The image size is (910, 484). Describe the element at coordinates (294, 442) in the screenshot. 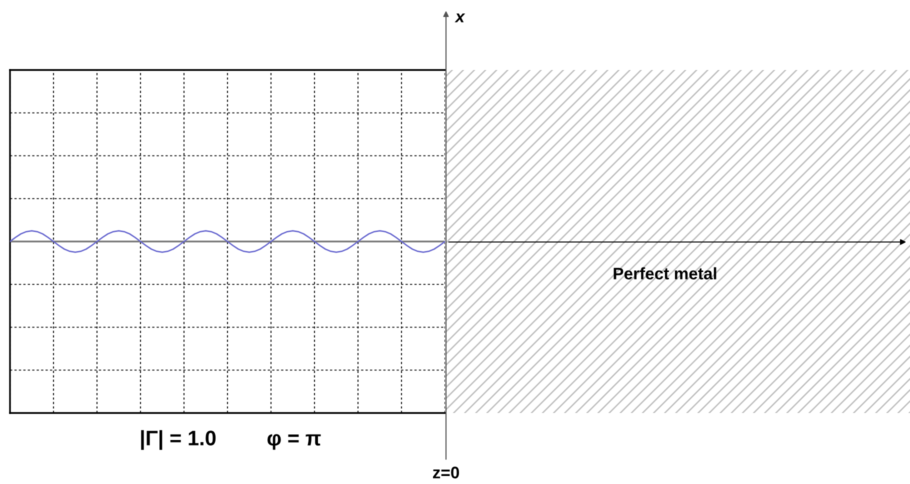

I see `text: φ = π` at that location.